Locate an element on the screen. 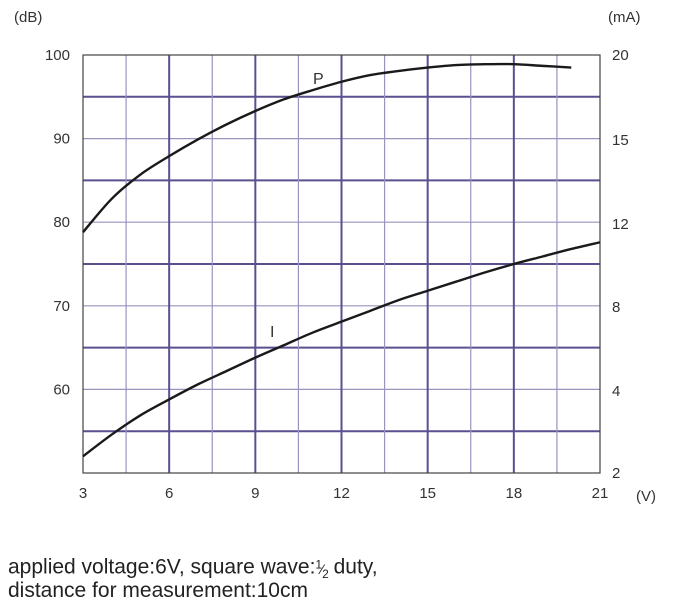  y-left-tick-label: 60 is located at coordinates (61, 389).